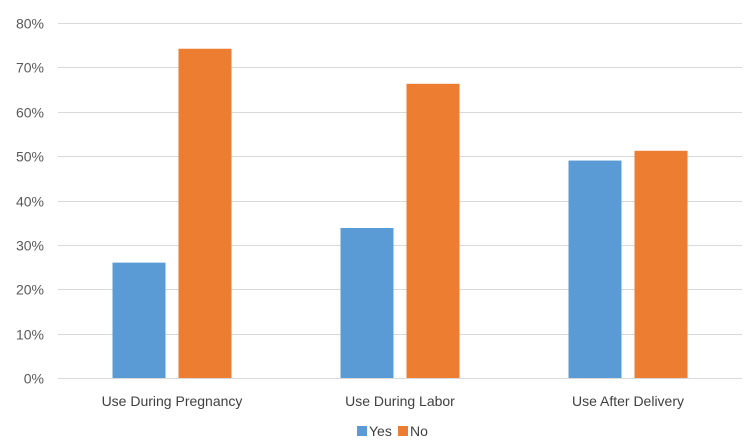  What do you see at coordinates (419, 431) in the screenshot?
I see `legend-label-no: No` at bounding box center [419, 431].